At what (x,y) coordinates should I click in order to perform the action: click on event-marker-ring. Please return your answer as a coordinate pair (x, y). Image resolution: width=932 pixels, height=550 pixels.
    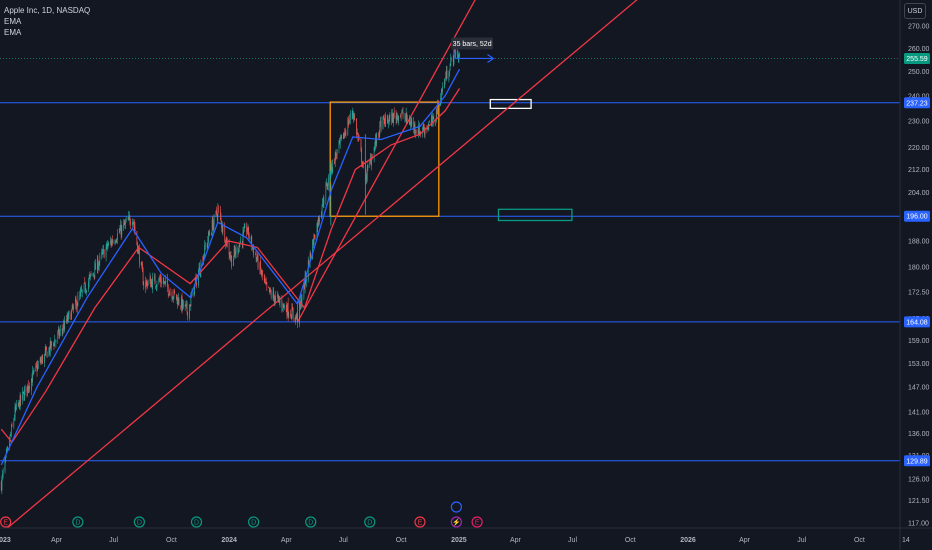
    Looking at the image, I should click on (311, 522).